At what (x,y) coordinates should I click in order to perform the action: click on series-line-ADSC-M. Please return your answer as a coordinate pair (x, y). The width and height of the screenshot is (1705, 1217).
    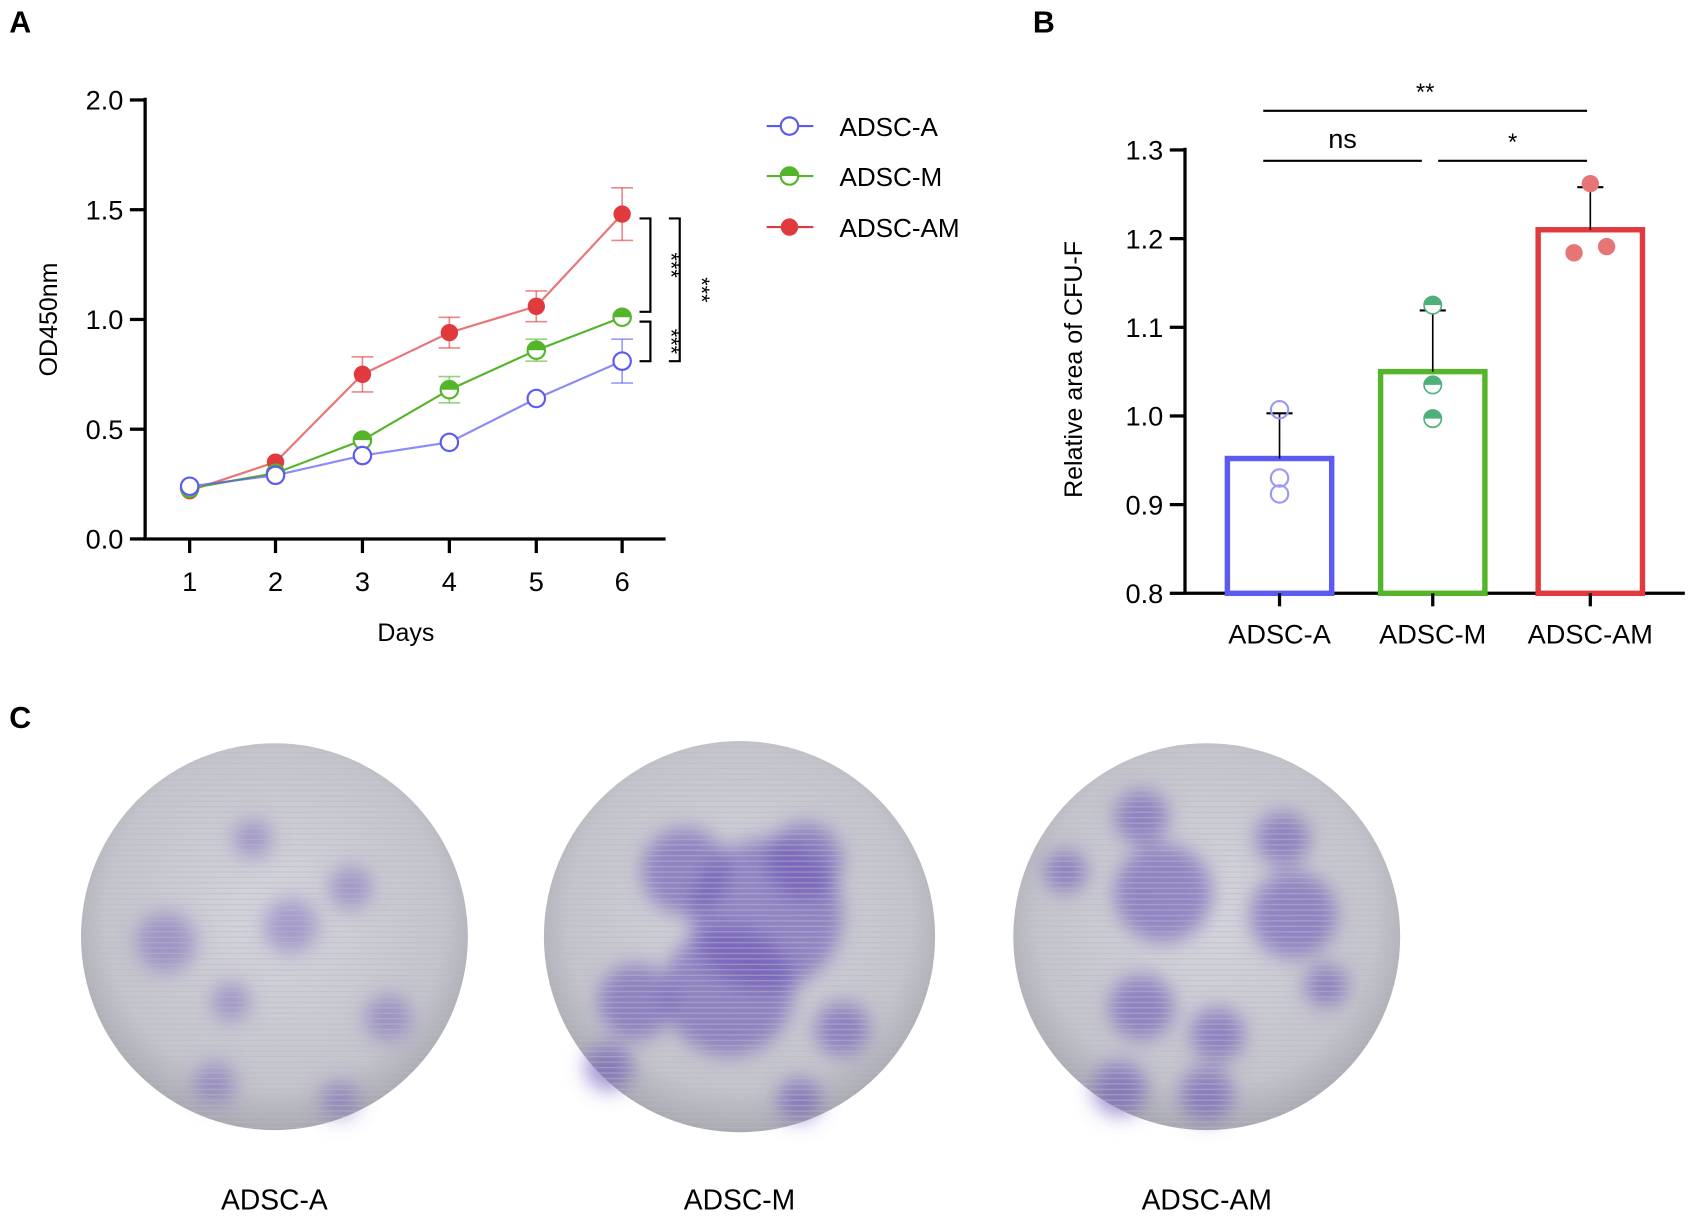
    Looking at the image, I should click on (406, 403).